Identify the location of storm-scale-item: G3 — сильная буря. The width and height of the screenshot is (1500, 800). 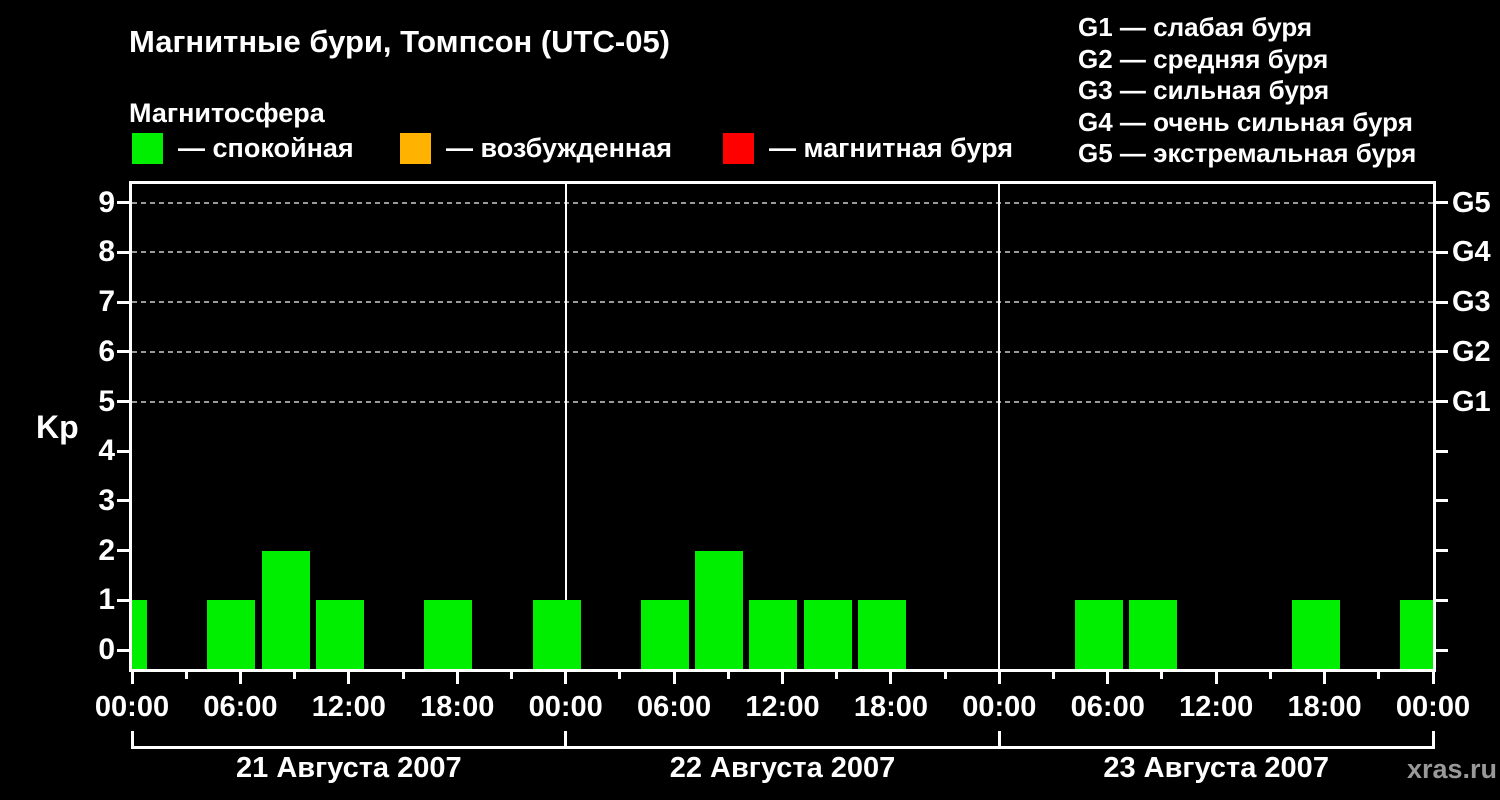
(1204, 90).